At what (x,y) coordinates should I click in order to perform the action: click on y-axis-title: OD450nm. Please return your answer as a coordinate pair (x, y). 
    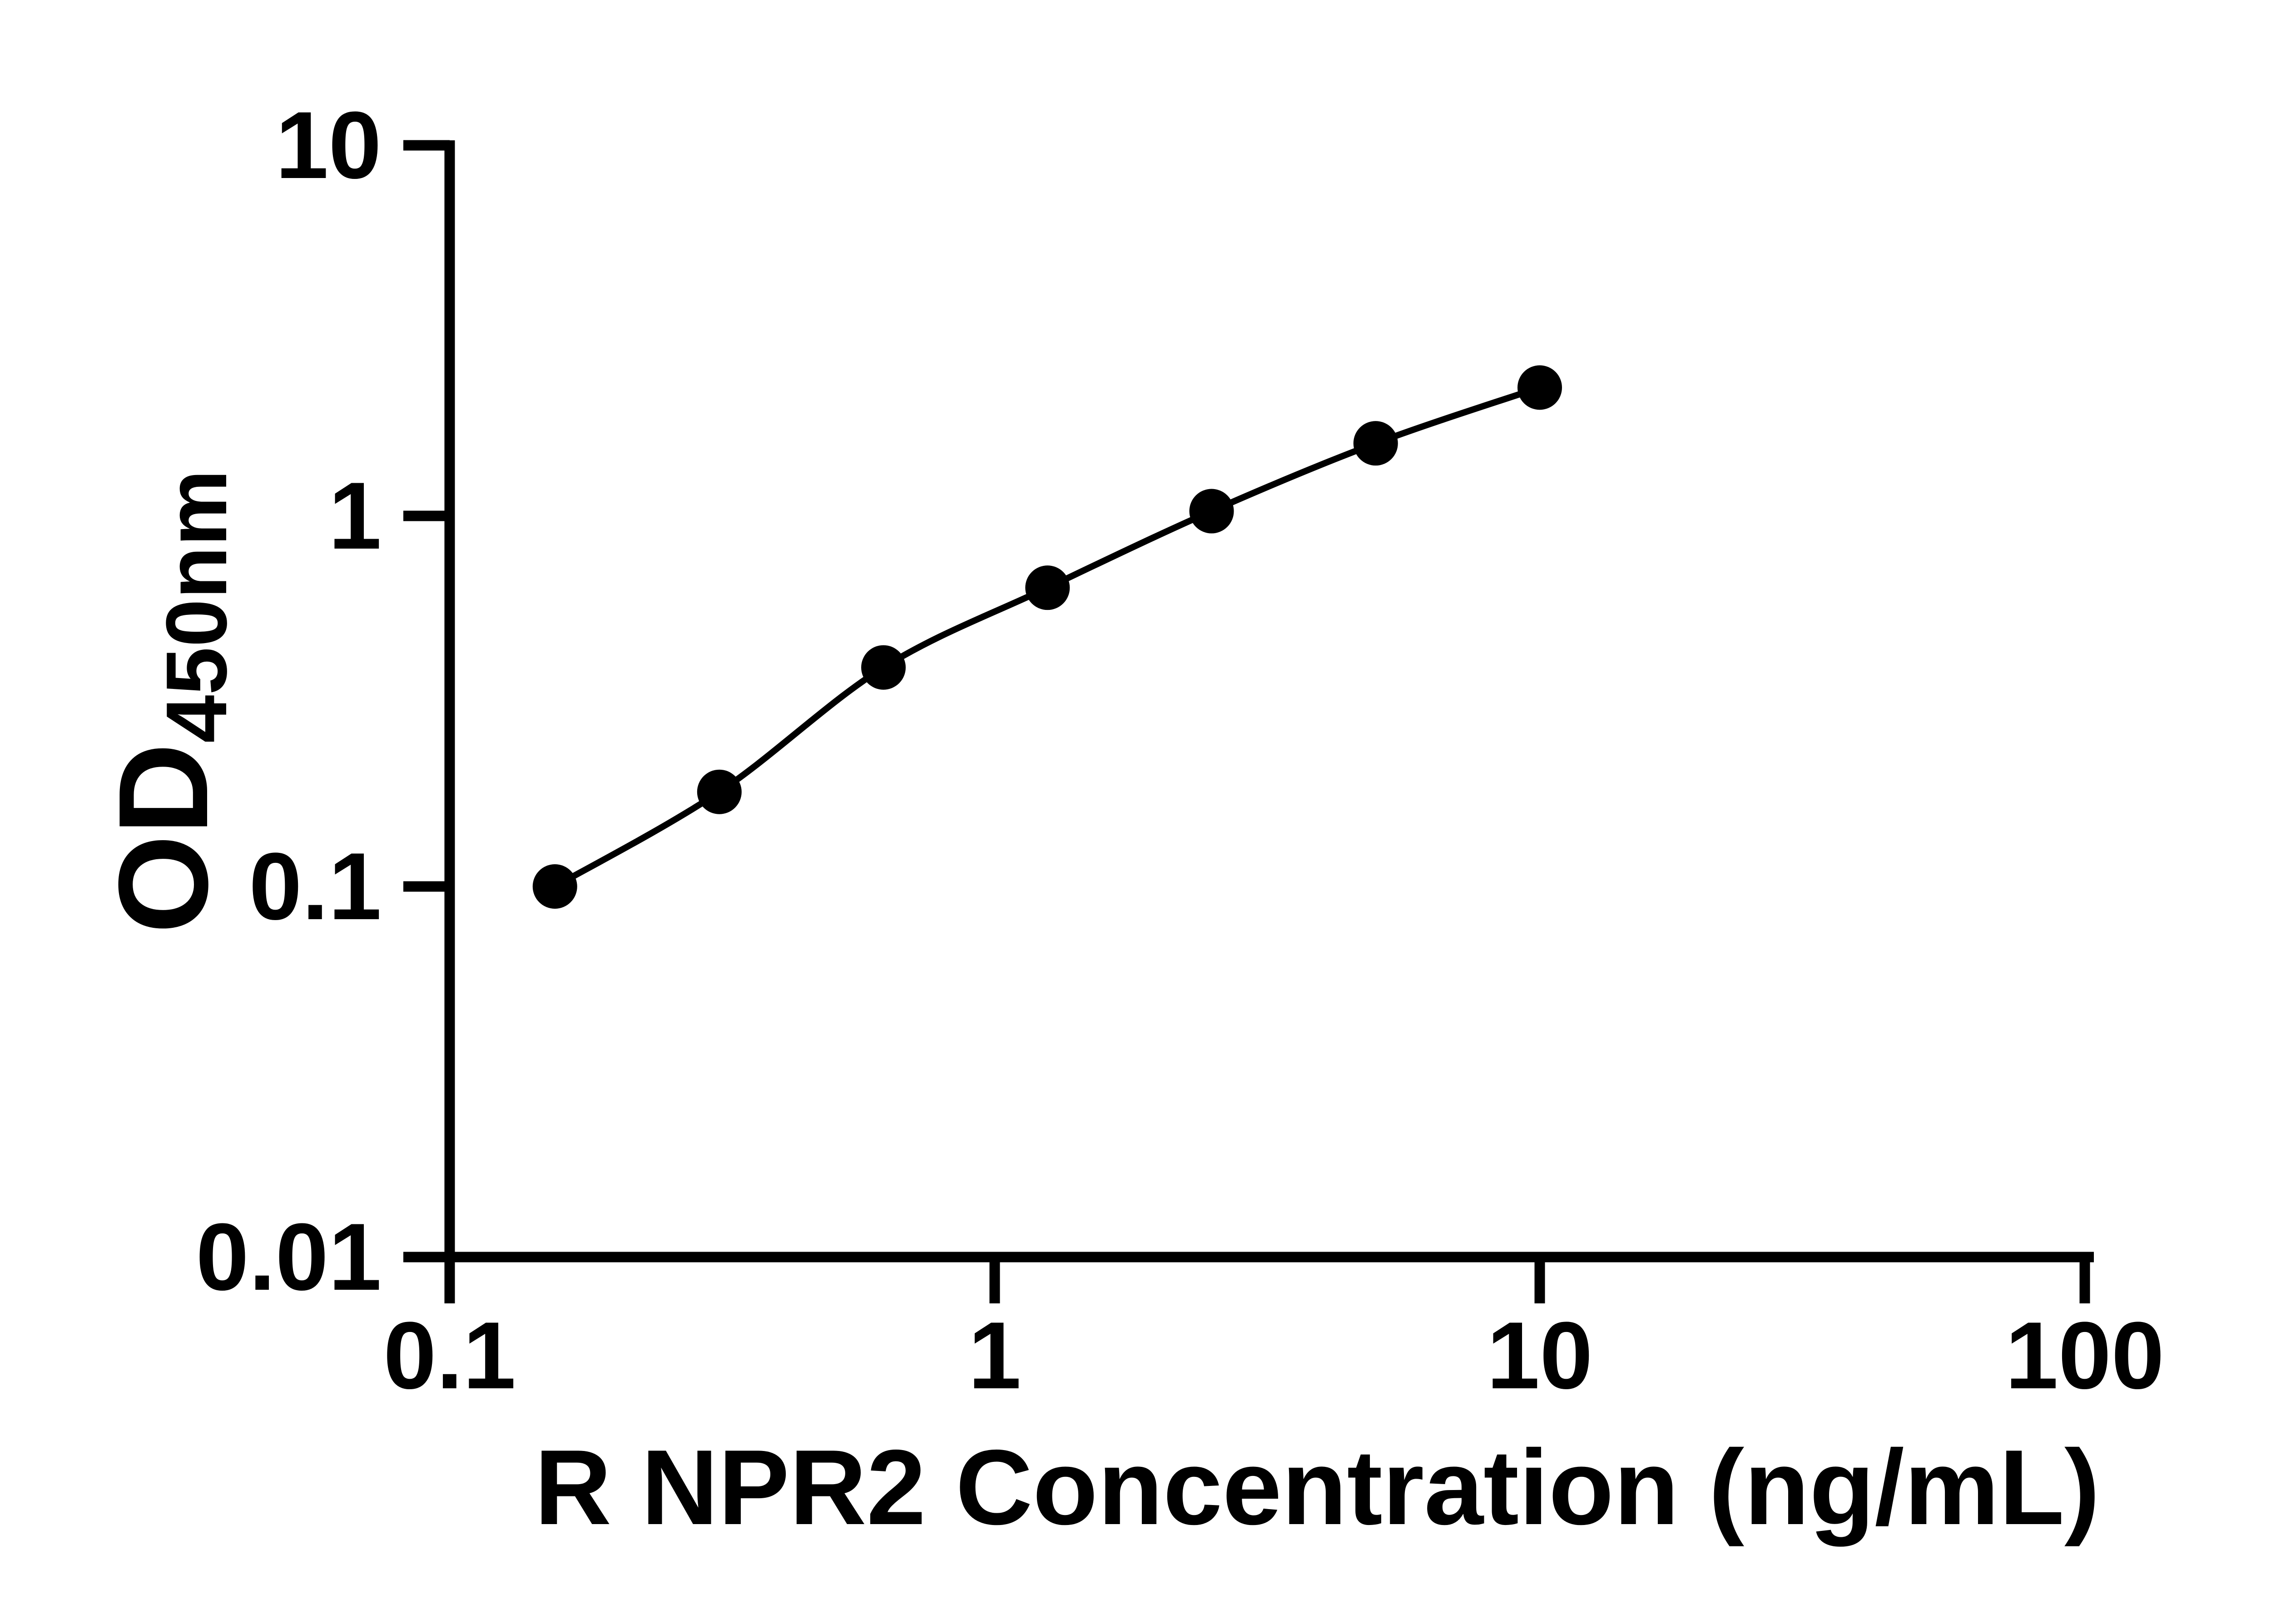
    Looking at the image, I should click on (169, 702).